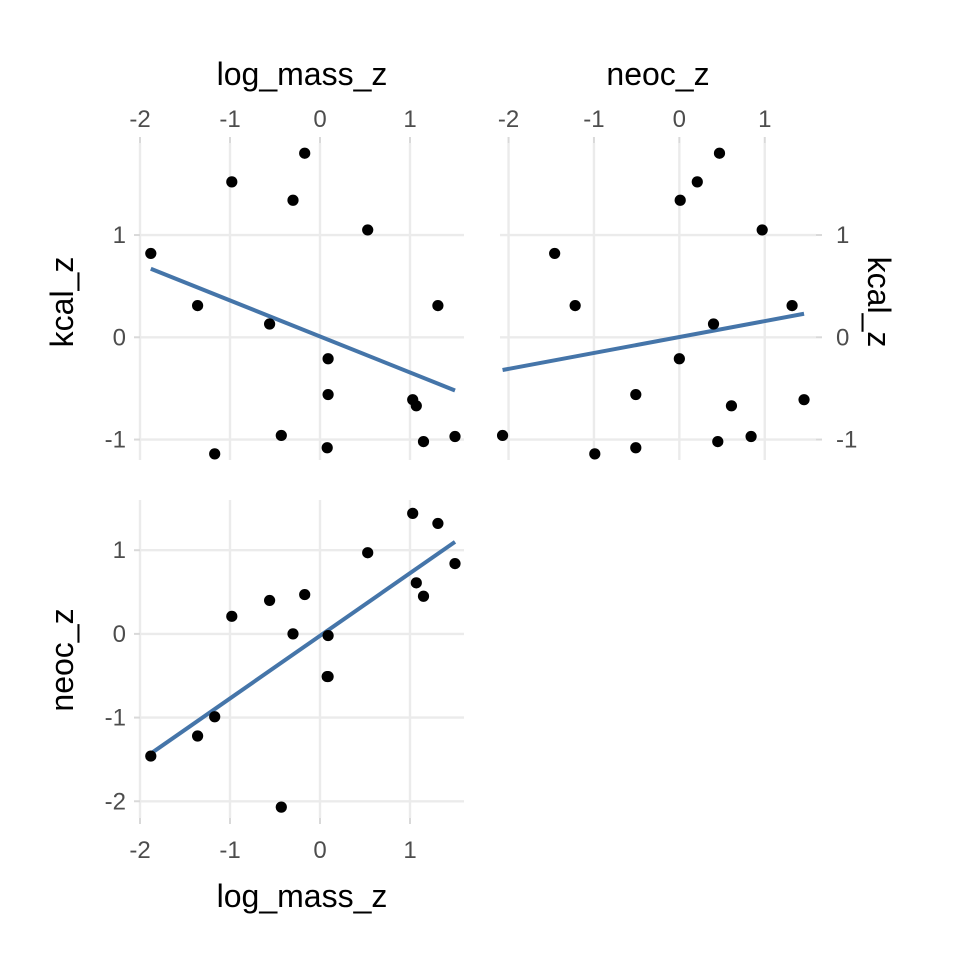 The image size is (960, 965). I want to click on panel-bottom-left-x-tick-label-2: 0, so click(319, 850).